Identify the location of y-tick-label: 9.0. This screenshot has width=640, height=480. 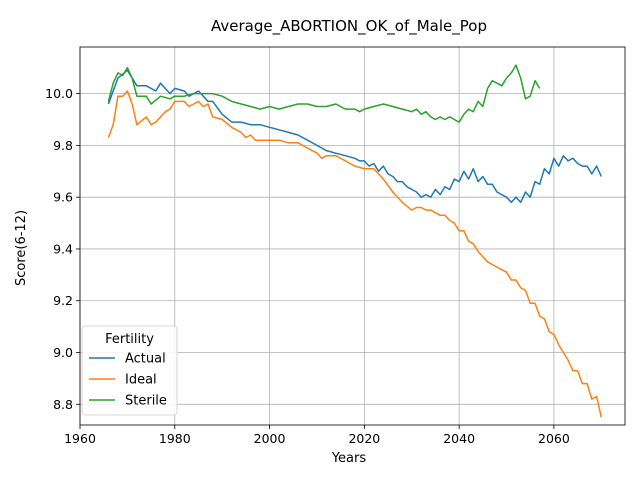
(63, 352).